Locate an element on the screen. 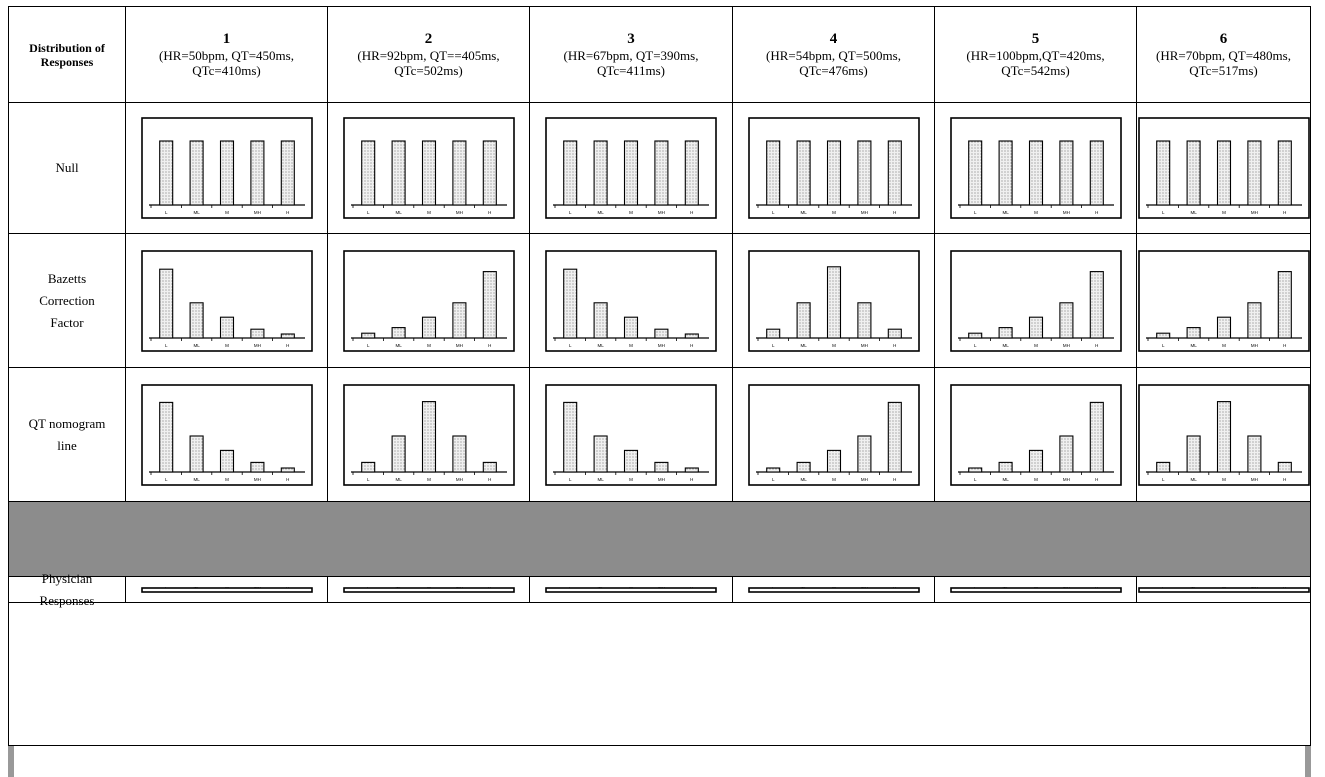 The height and width of the screenshot is (777, 1325). column-params: (HR=100bpm,QT=420ms, QTc=542ms) is located at coordinates (1035, 63).